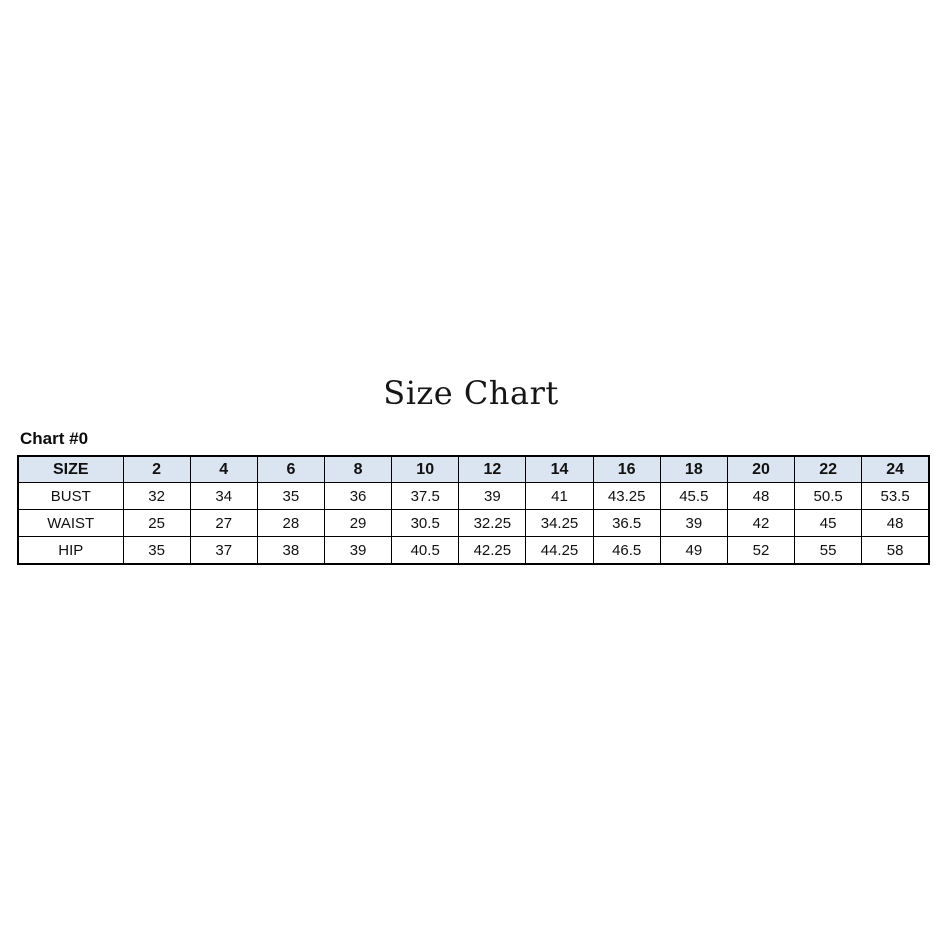 This screenshot has width=942, height=942. I want to click on row-label: WAIST, so click(70, 523).